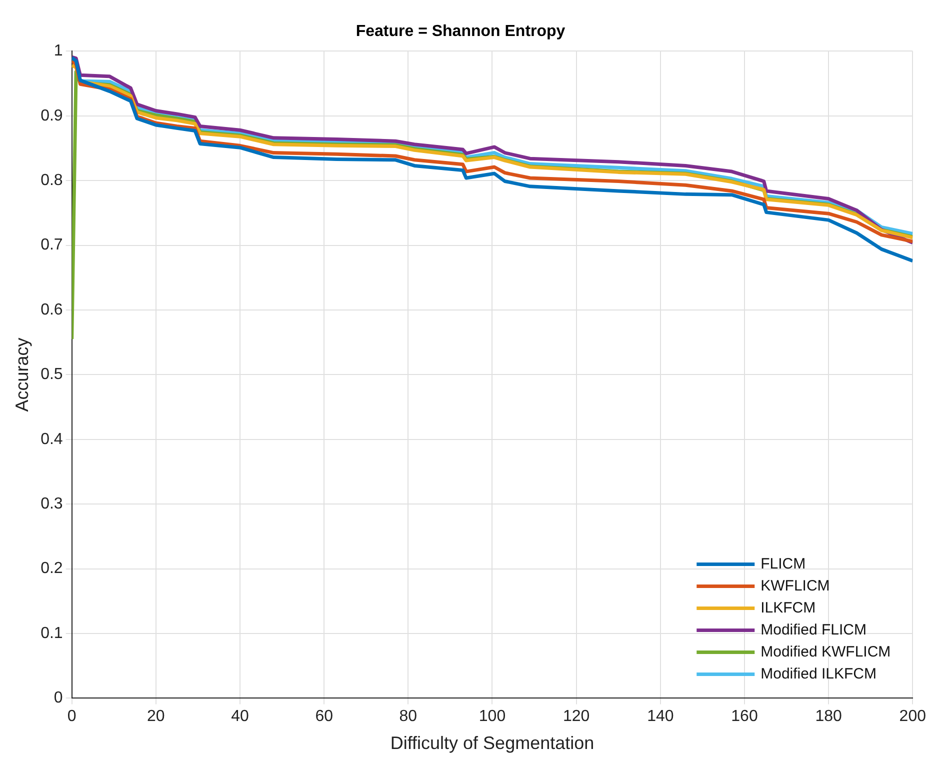  What do you see at coordinates (912, 717) in the screenshot?
I see `x-tick-label: 200` at bounding box center [912, 717].